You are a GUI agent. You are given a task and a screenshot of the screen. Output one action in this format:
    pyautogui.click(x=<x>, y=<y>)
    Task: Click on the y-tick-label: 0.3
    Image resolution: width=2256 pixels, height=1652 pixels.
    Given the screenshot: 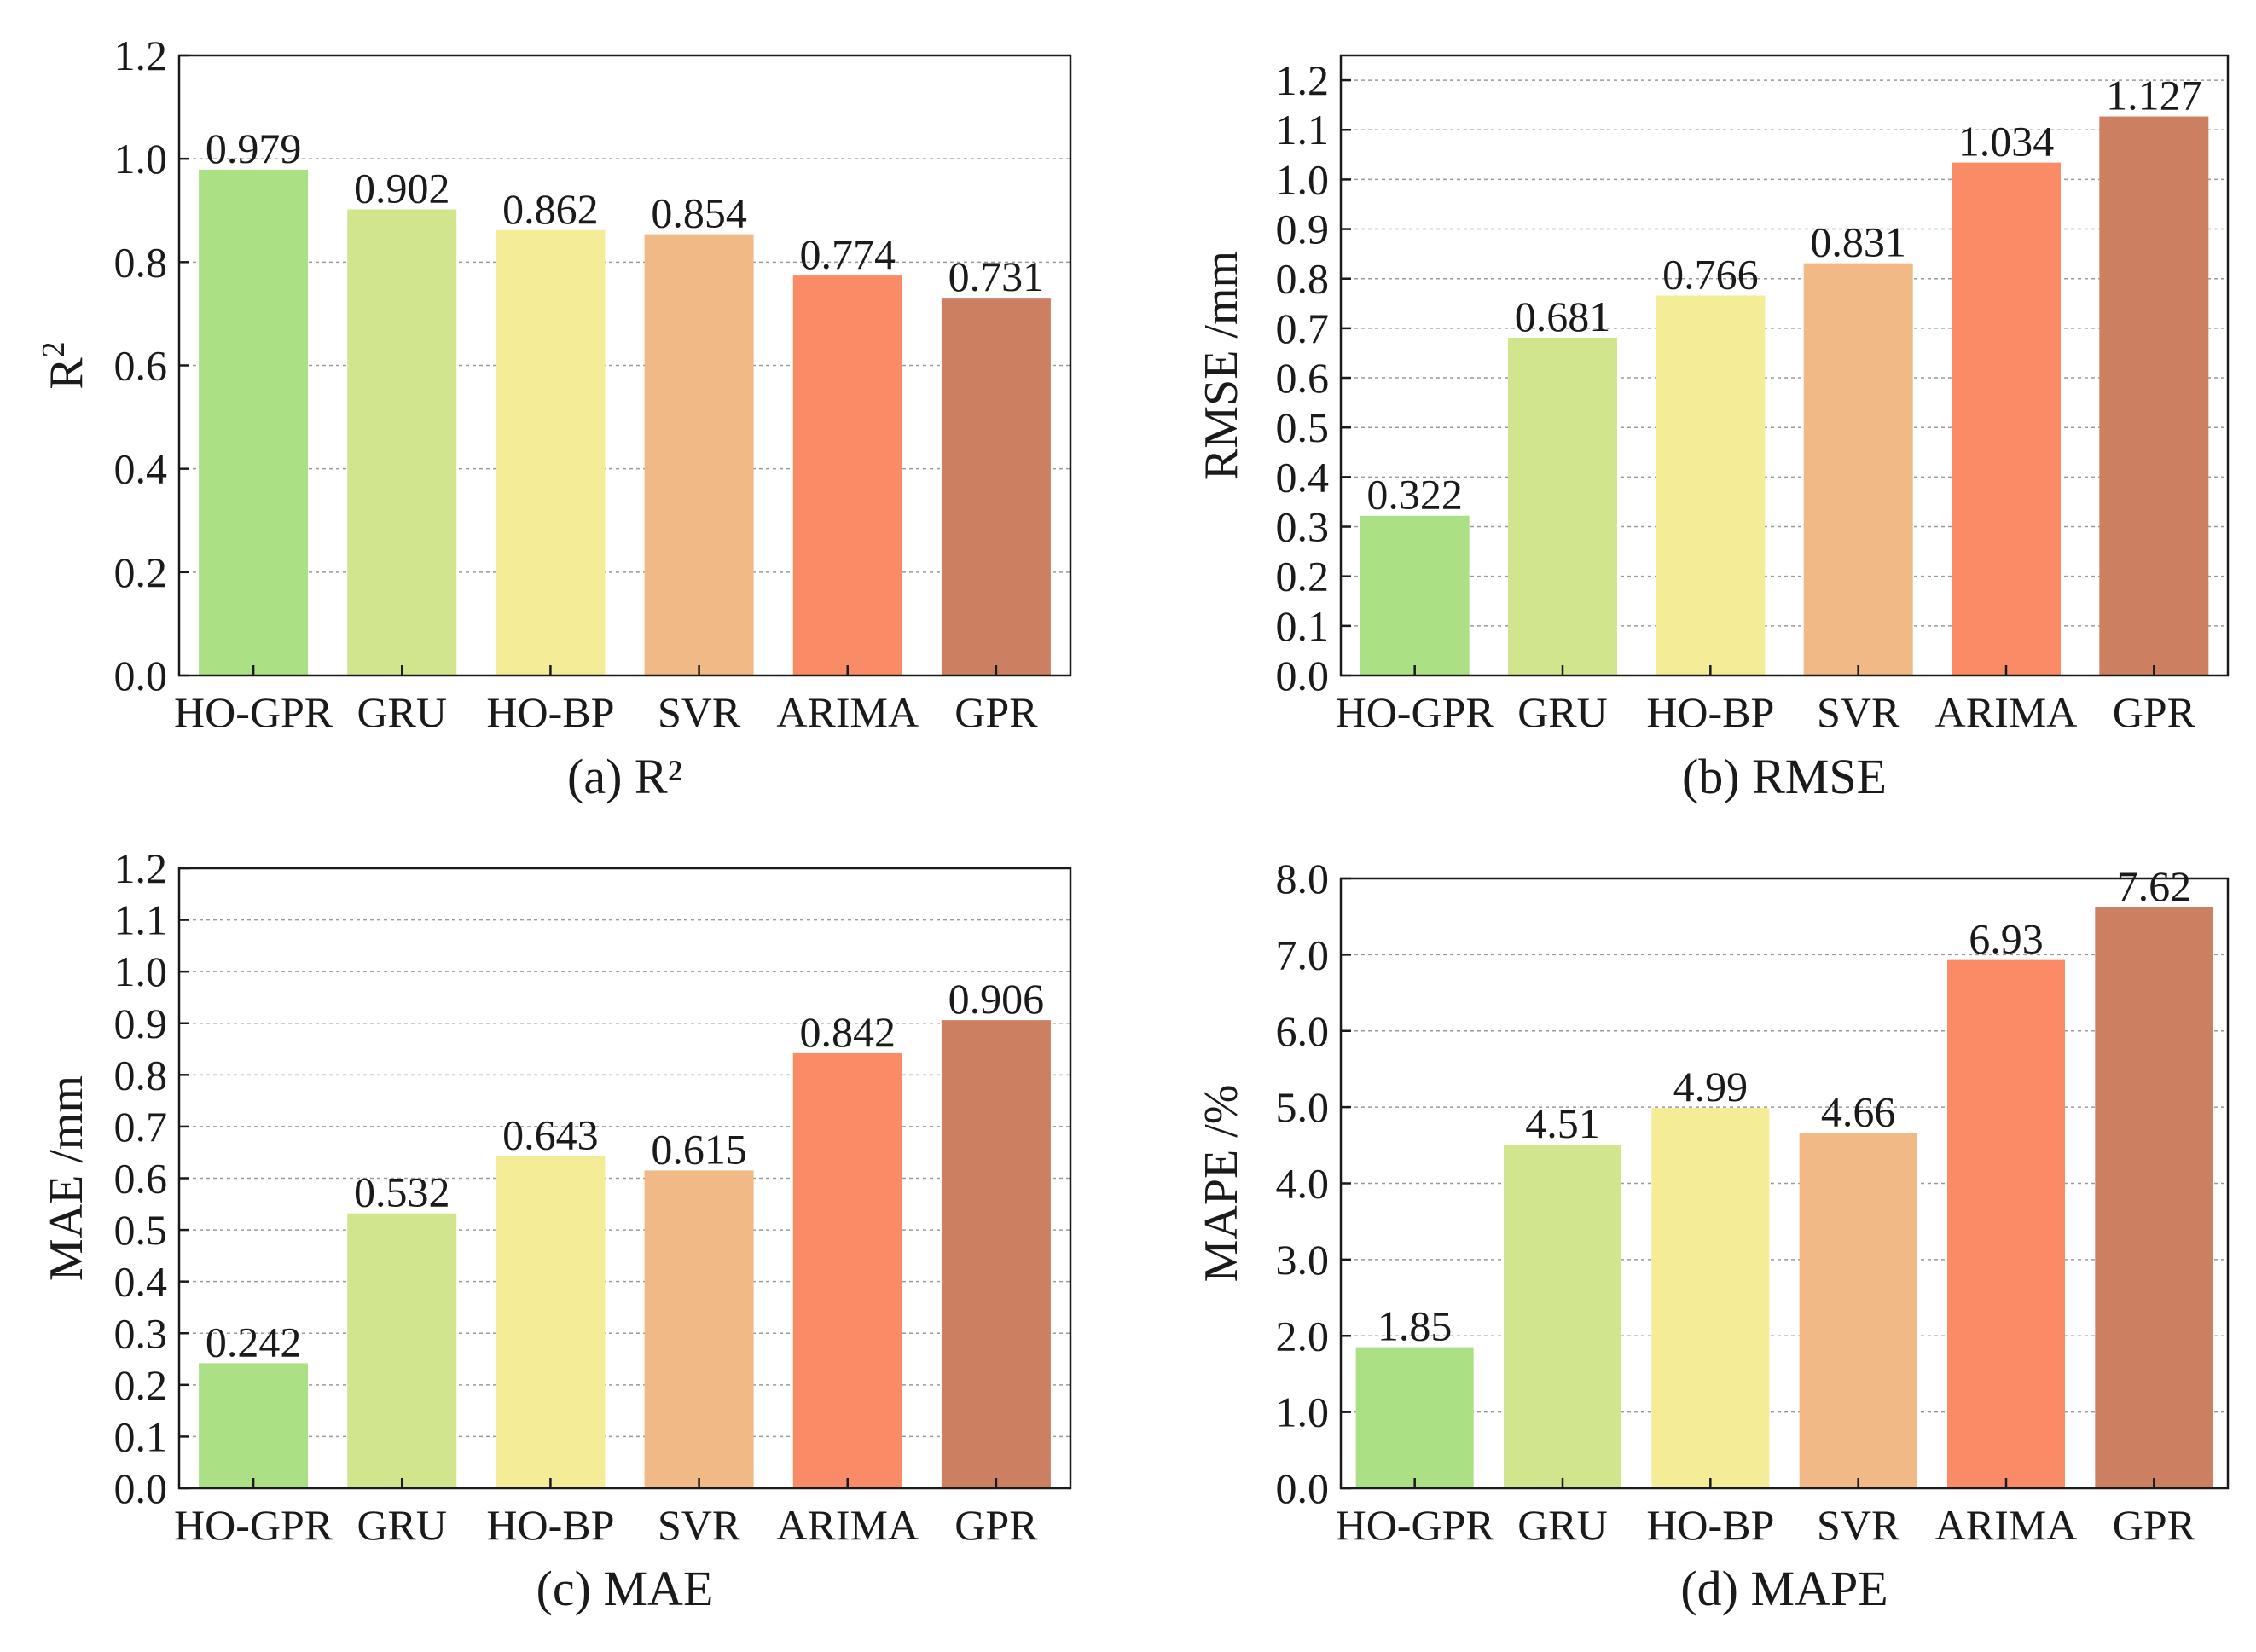 What is the action you would take?
    pyautogui.click(x=141, y=1333)
    